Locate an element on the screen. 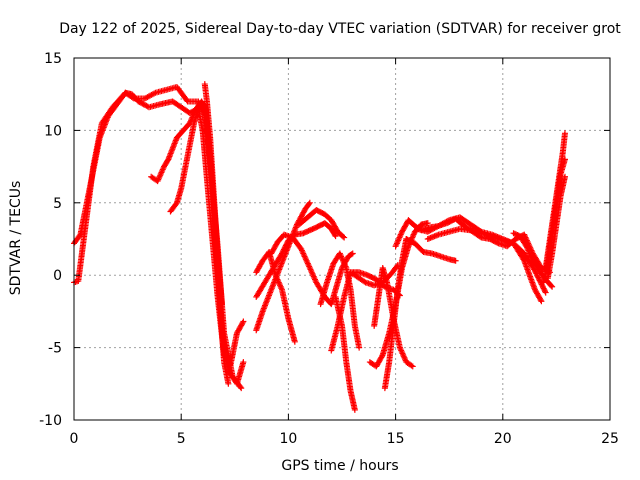 The image size is (640, 480). y-tick-label: 0 is located at coordinates (57, 276).